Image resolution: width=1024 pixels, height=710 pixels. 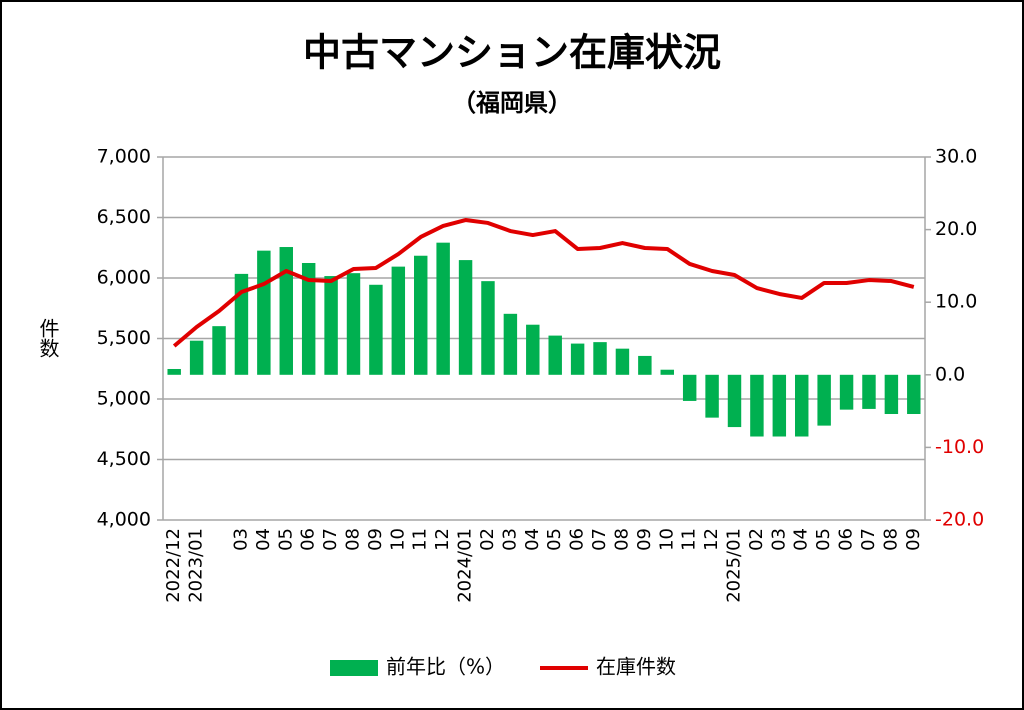 What do you see at coordinates (173, 565) in the screenshot?
I see `x-tick-label: 2022/12` at bounding box center [173, 565].